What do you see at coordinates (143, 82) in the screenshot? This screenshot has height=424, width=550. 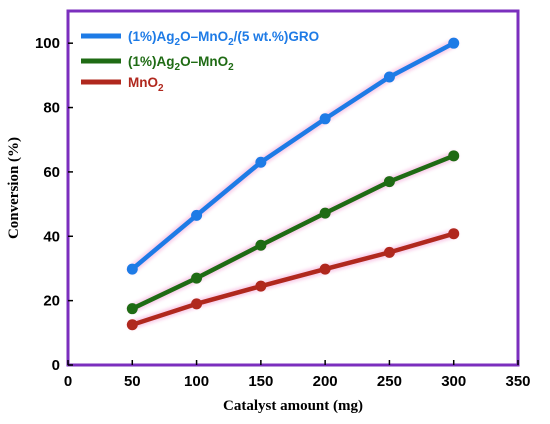 I see `legend-label-part: MnO` at bounding box center [143, 82].